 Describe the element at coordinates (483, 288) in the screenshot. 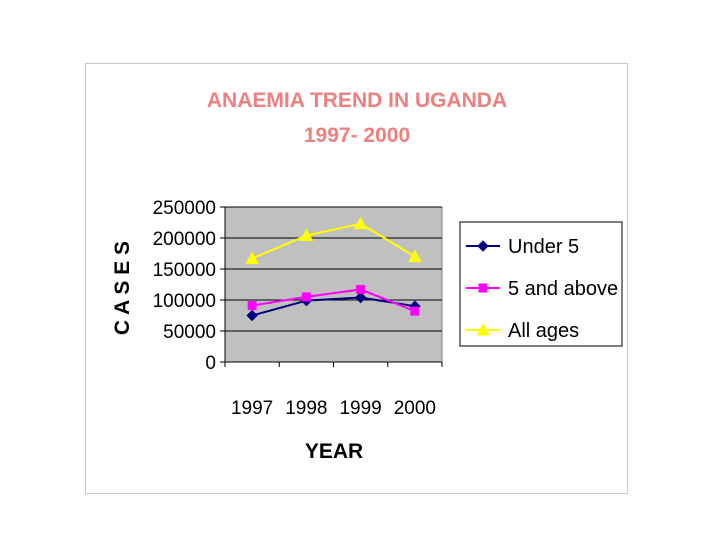

I see `legend-marker-5-and-above` at that location.